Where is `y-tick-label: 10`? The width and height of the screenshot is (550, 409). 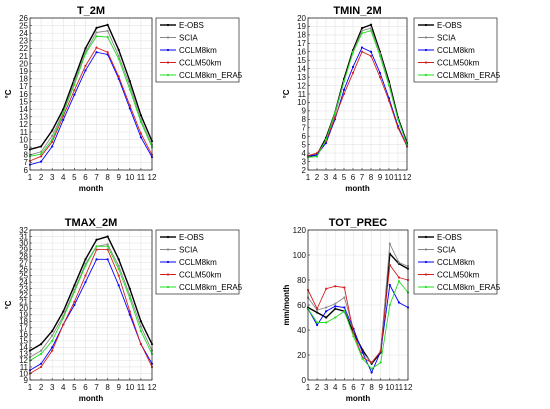 y-tick-label: 10 is located at coordinates (301, 102).